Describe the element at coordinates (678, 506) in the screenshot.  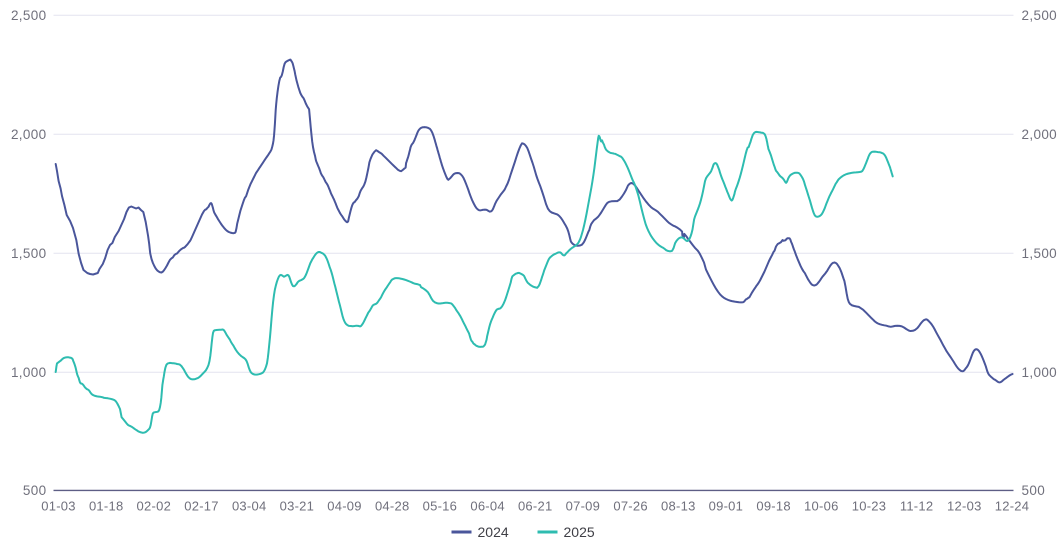
I see `svg-text: 08-13` at that location.